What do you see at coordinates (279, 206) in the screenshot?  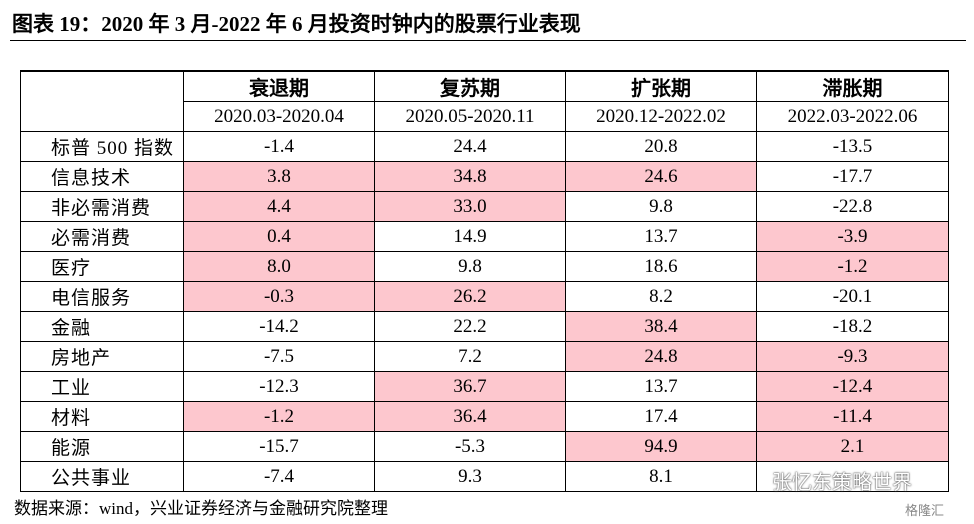 I see `value-cell: 4.4` at bounding box center [279, 206].